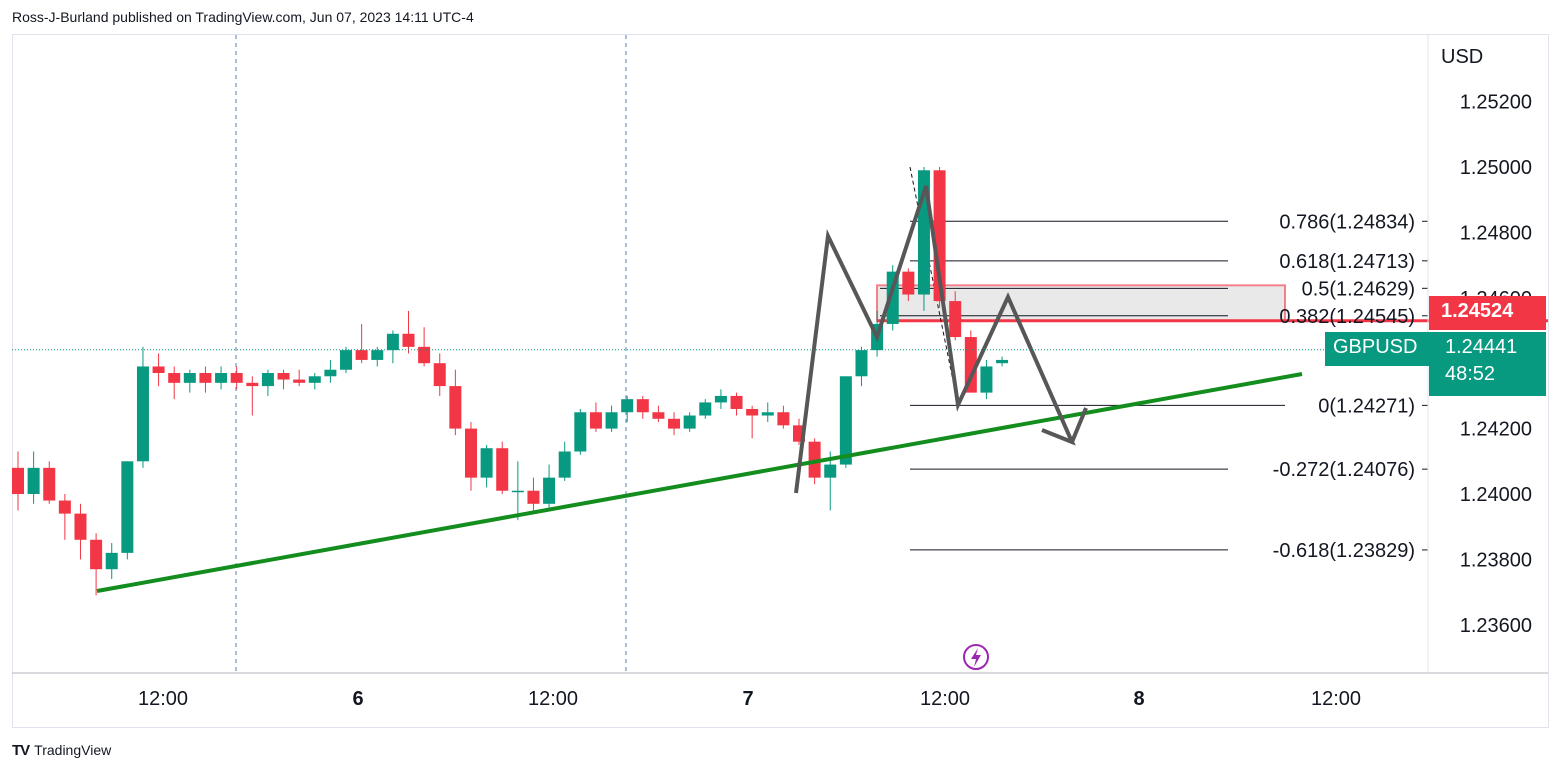 Image resolution: width=1562 pixels, height=772 pixels. What do you see at coordinates (1477, 311) in the screenshot?
I see `marked-price-value: 1.24524` at bounding box center [1477, 311].